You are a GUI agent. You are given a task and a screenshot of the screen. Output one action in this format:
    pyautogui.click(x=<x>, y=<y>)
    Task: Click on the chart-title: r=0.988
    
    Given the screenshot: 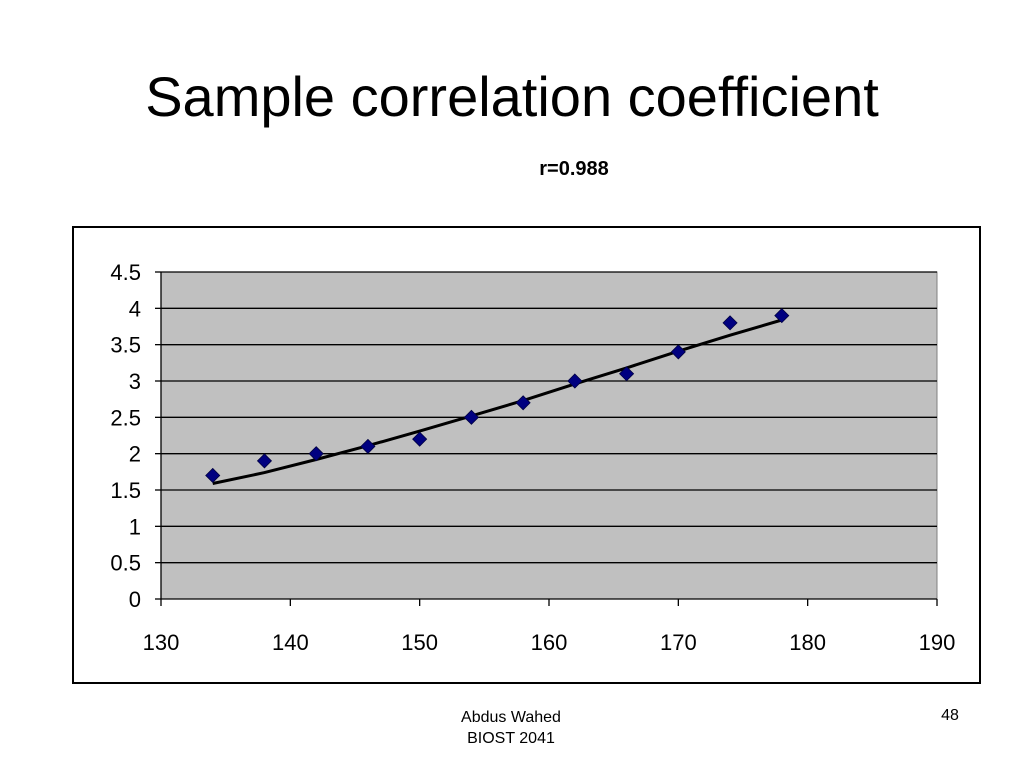 What is the action you would take?
    pyautogui.click(x=574, y=169)
    